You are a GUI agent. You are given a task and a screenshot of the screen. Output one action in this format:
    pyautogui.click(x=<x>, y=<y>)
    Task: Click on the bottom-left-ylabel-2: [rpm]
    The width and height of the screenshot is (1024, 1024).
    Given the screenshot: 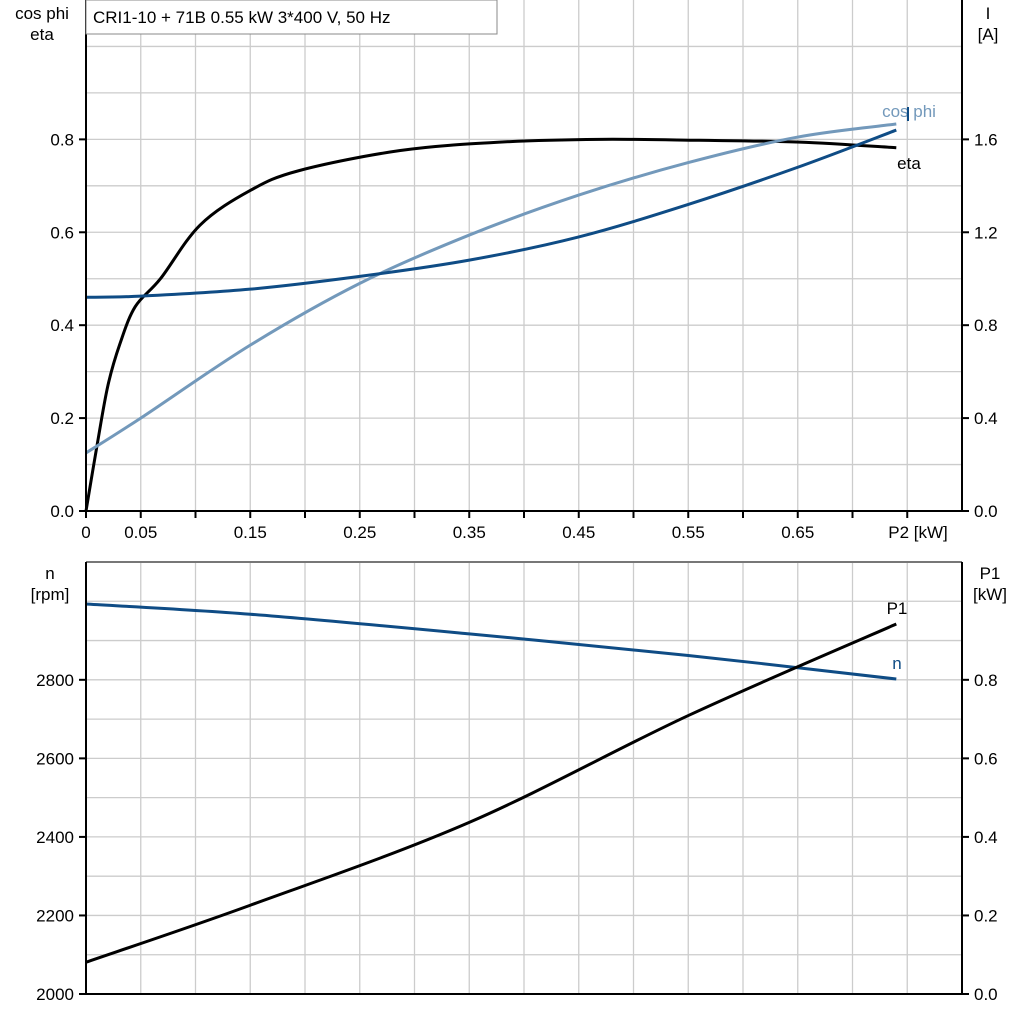 What is the action you would take?
    pyautogui.click(x=50, y=594)
    